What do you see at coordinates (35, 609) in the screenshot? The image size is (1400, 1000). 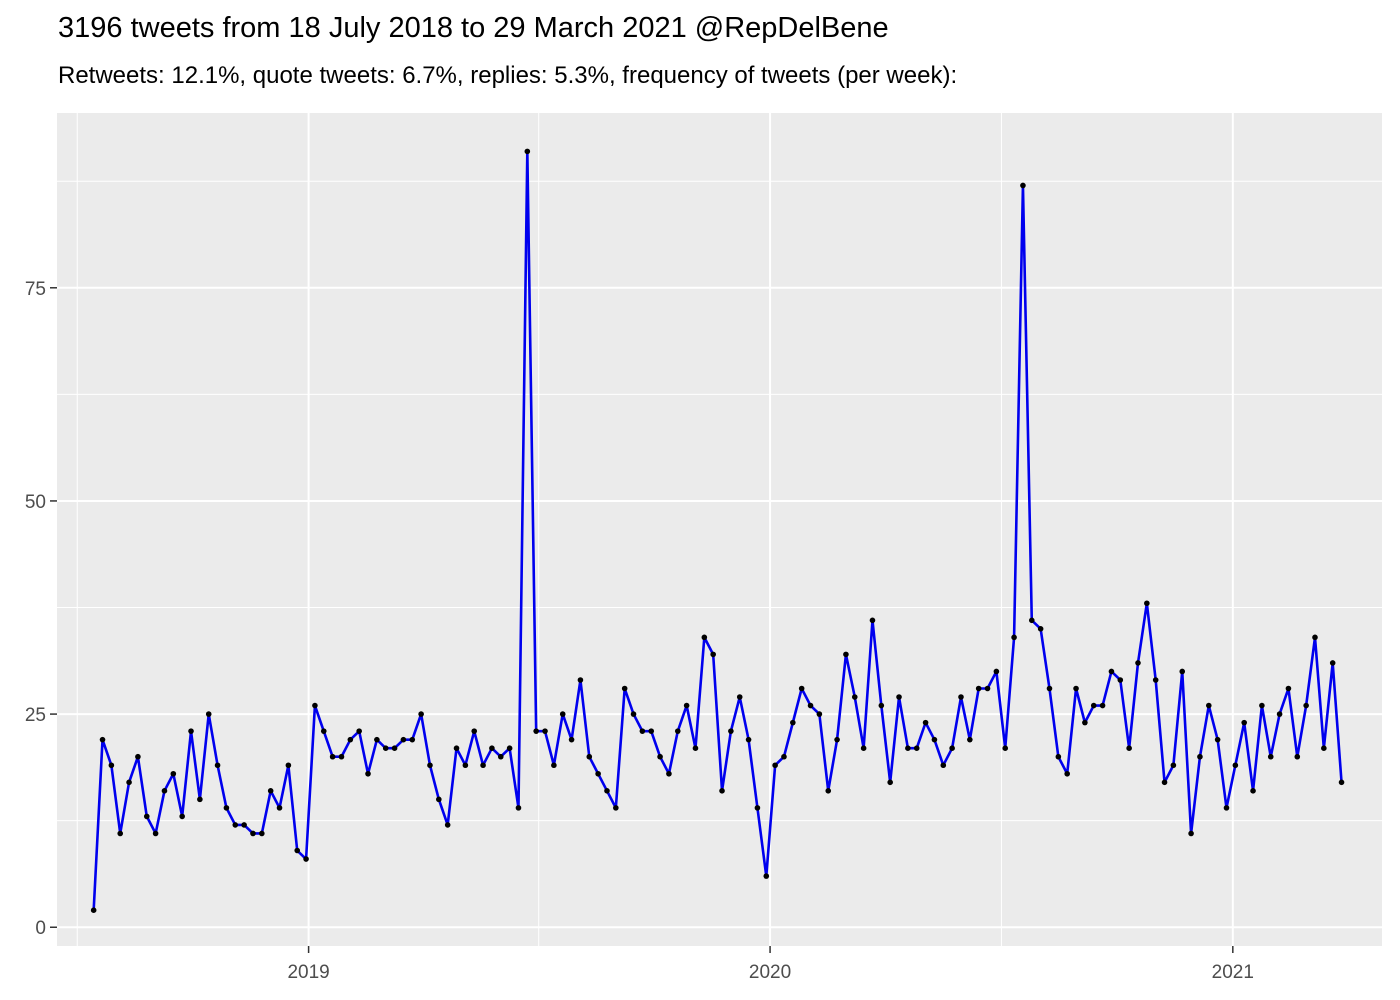 I see `y-axis-labels: 0 25 50 75` at bounding box center [35, 609].